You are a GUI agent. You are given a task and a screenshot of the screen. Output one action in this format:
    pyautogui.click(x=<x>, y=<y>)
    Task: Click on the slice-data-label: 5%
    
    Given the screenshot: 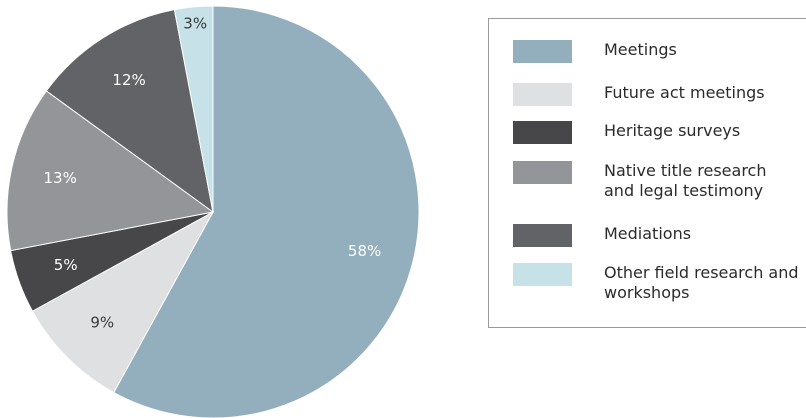 What is the action you would take?
    pyautogui.click(x=66, y=265)
    